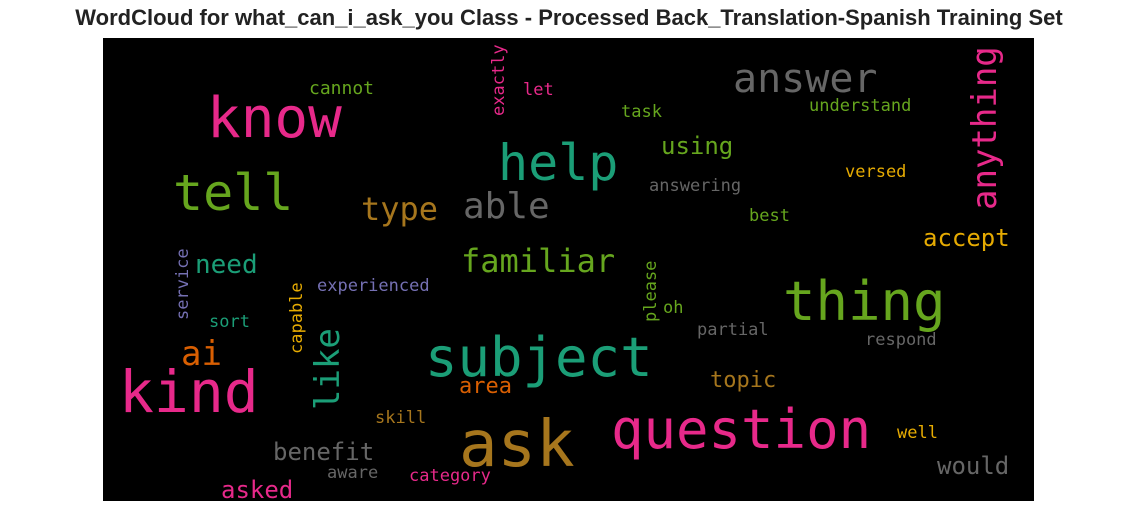  I want to click on word-know: know, so click(274, 118).